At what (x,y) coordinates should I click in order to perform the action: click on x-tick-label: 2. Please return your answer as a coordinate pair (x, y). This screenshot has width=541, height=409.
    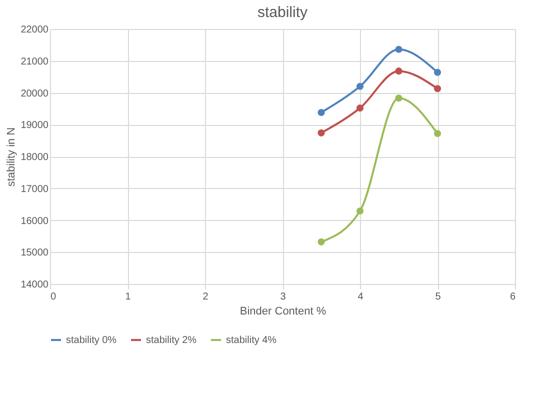
    Looking at the image, I should click on (205, 297).